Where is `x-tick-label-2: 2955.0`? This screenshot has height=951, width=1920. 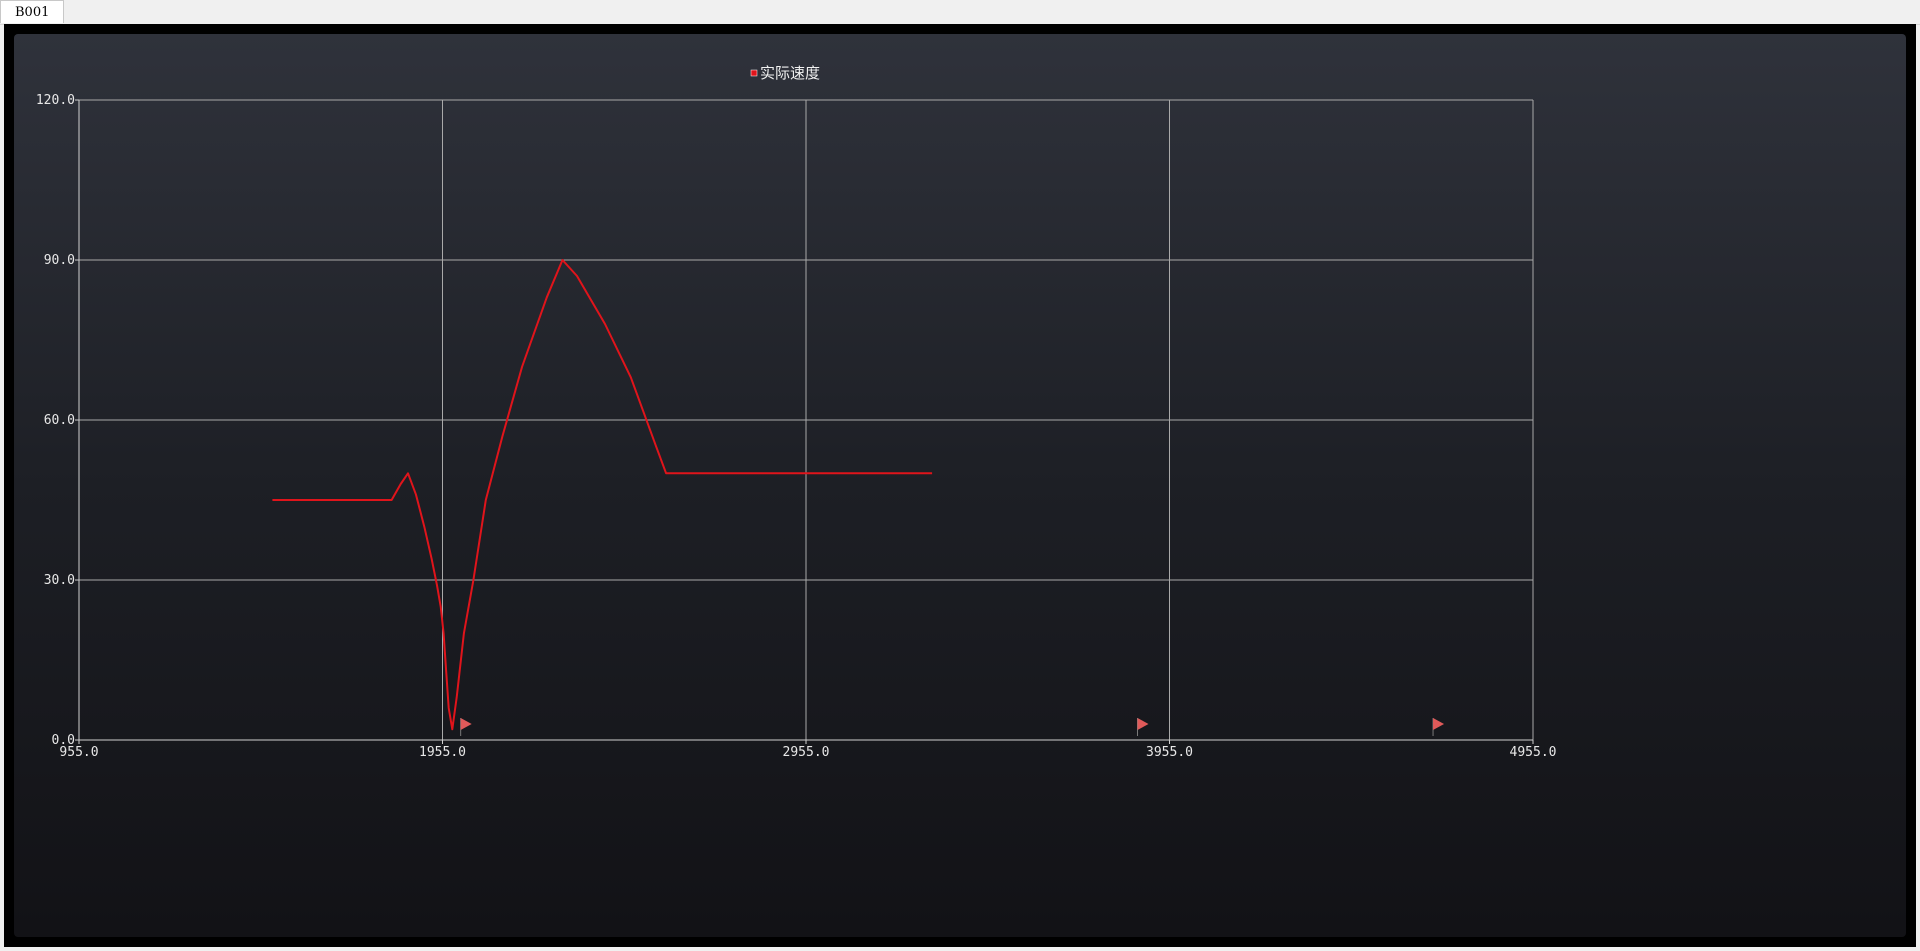 x-tick-label-2: 2955.0 is located at coordinates (806, 752).